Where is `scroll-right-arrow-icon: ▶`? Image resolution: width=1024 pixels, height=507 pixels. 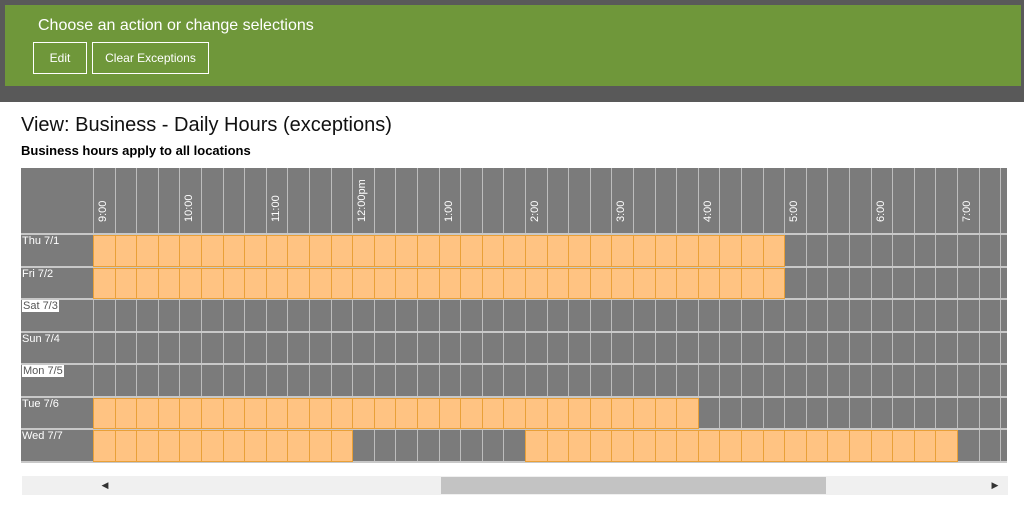
scroll-right-arrow-icon: ▶ is located at coordinates (995, 485).